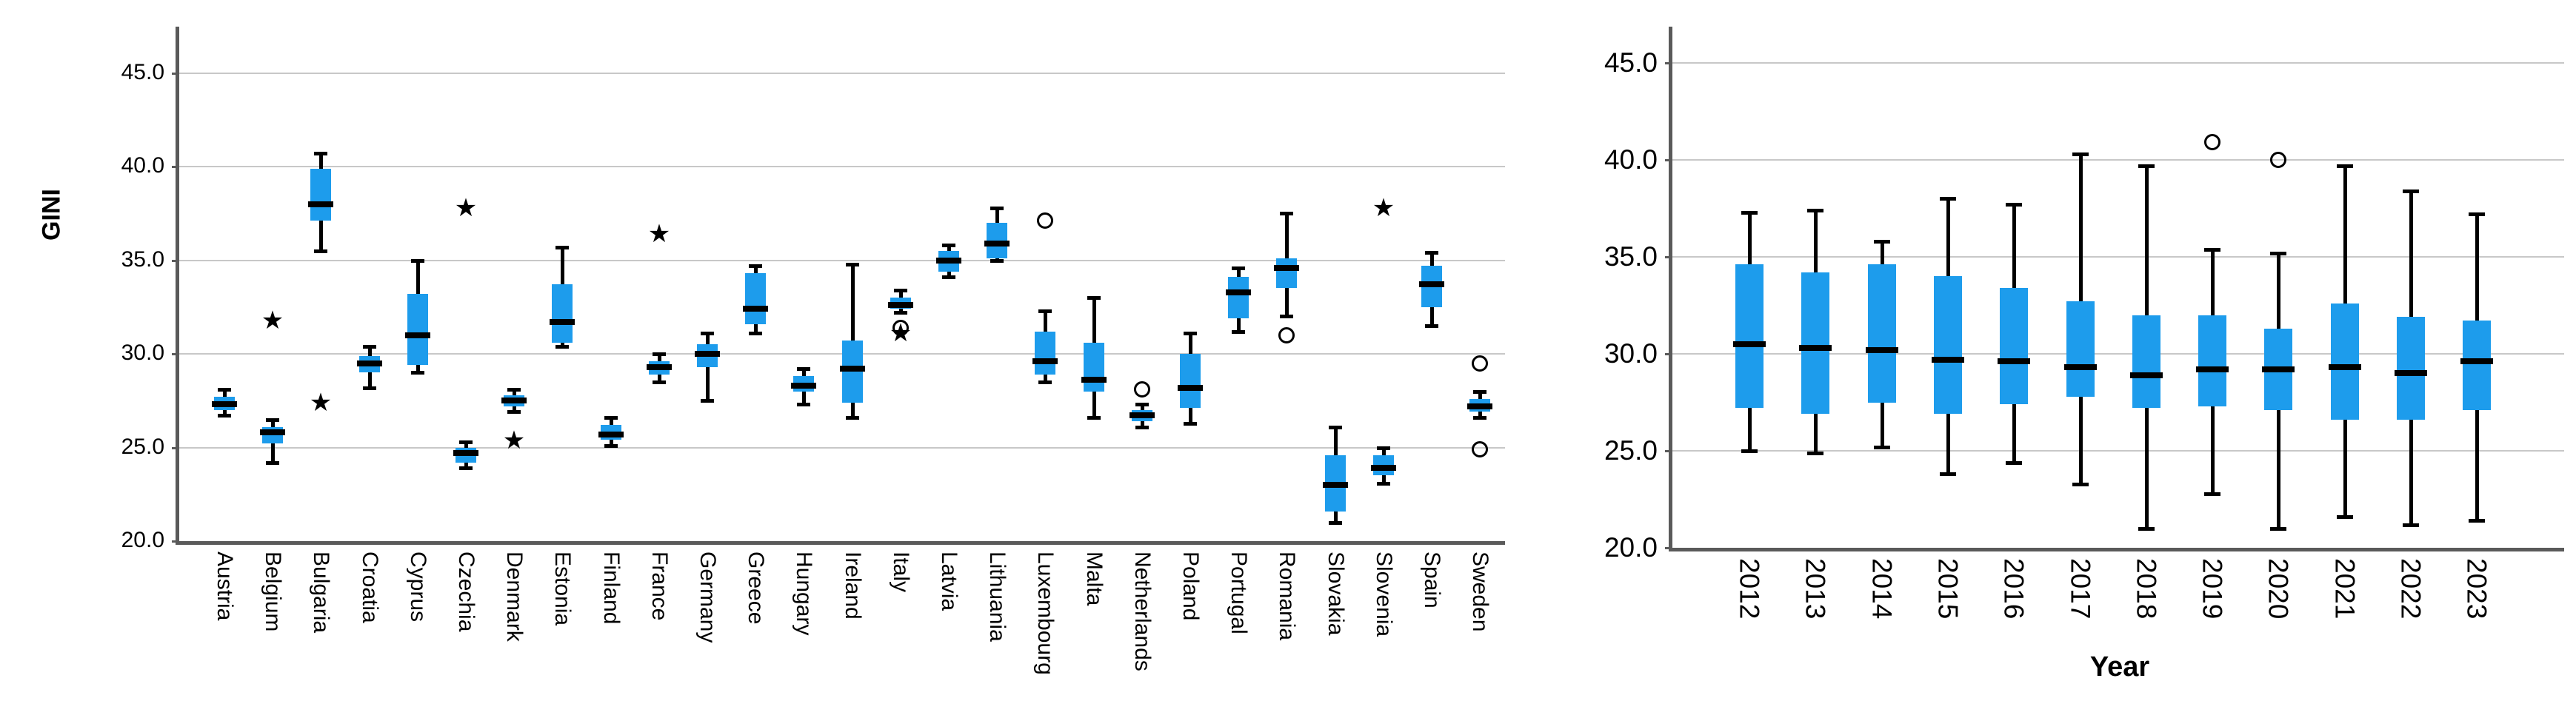 The height and width of the screenshot is (721, 2576). What do you see at coordinates (1045, 353) in the screenshot?
I see `box-Luxembourg` at bounding box center [1045, 353].